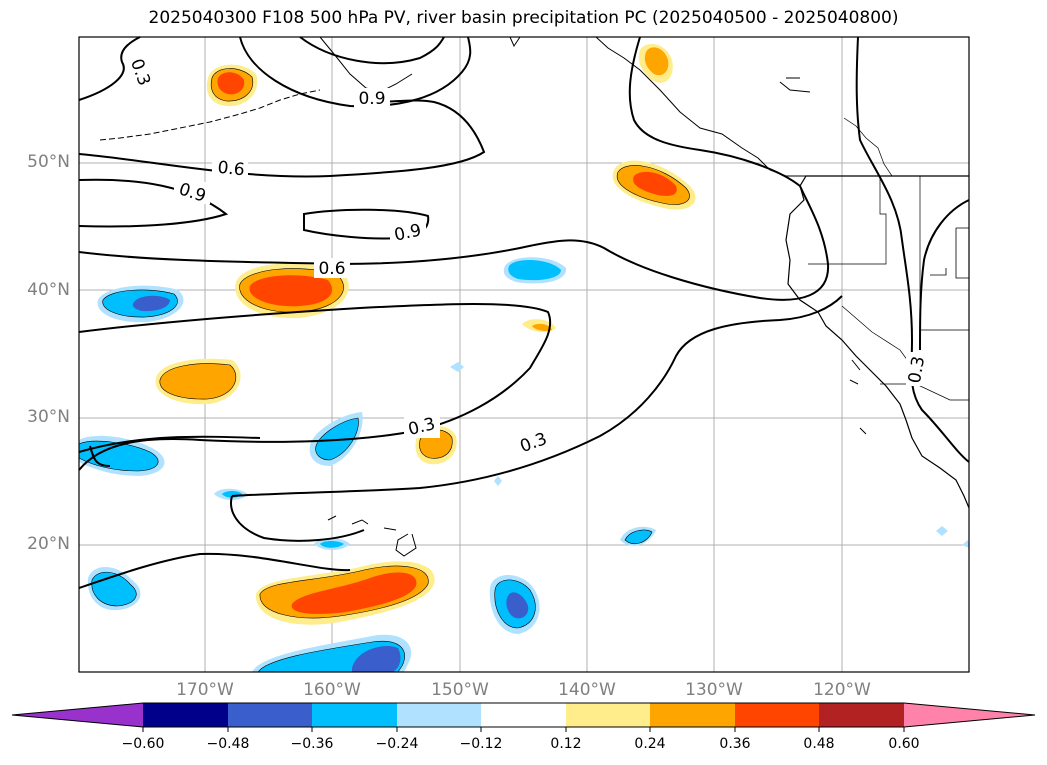  I want to click on neg-blob-39n-172w, so click(140, 304).